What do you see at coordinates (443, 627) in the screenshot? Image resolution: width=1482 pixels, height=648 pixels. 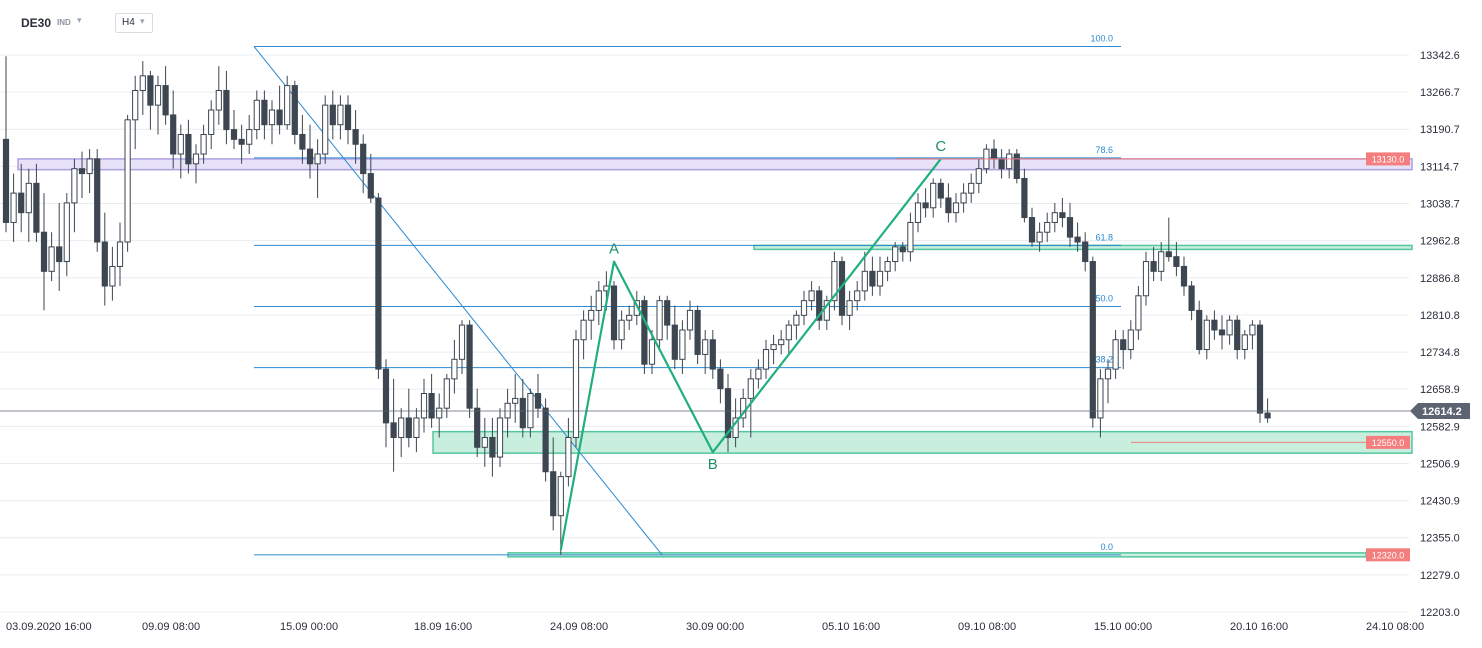 I see `x-axis-tick-label: 18.09 16:00` at bounding box center [443, 627].